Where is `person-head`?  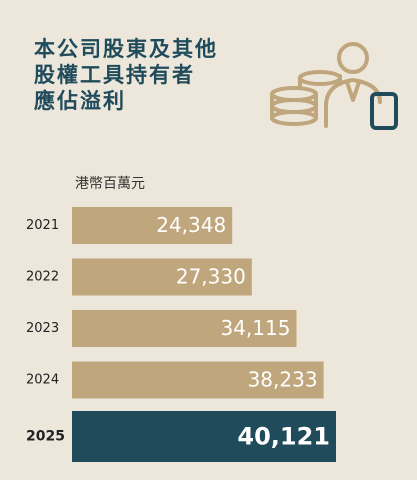 person-head is located at coordinates (353, 58).